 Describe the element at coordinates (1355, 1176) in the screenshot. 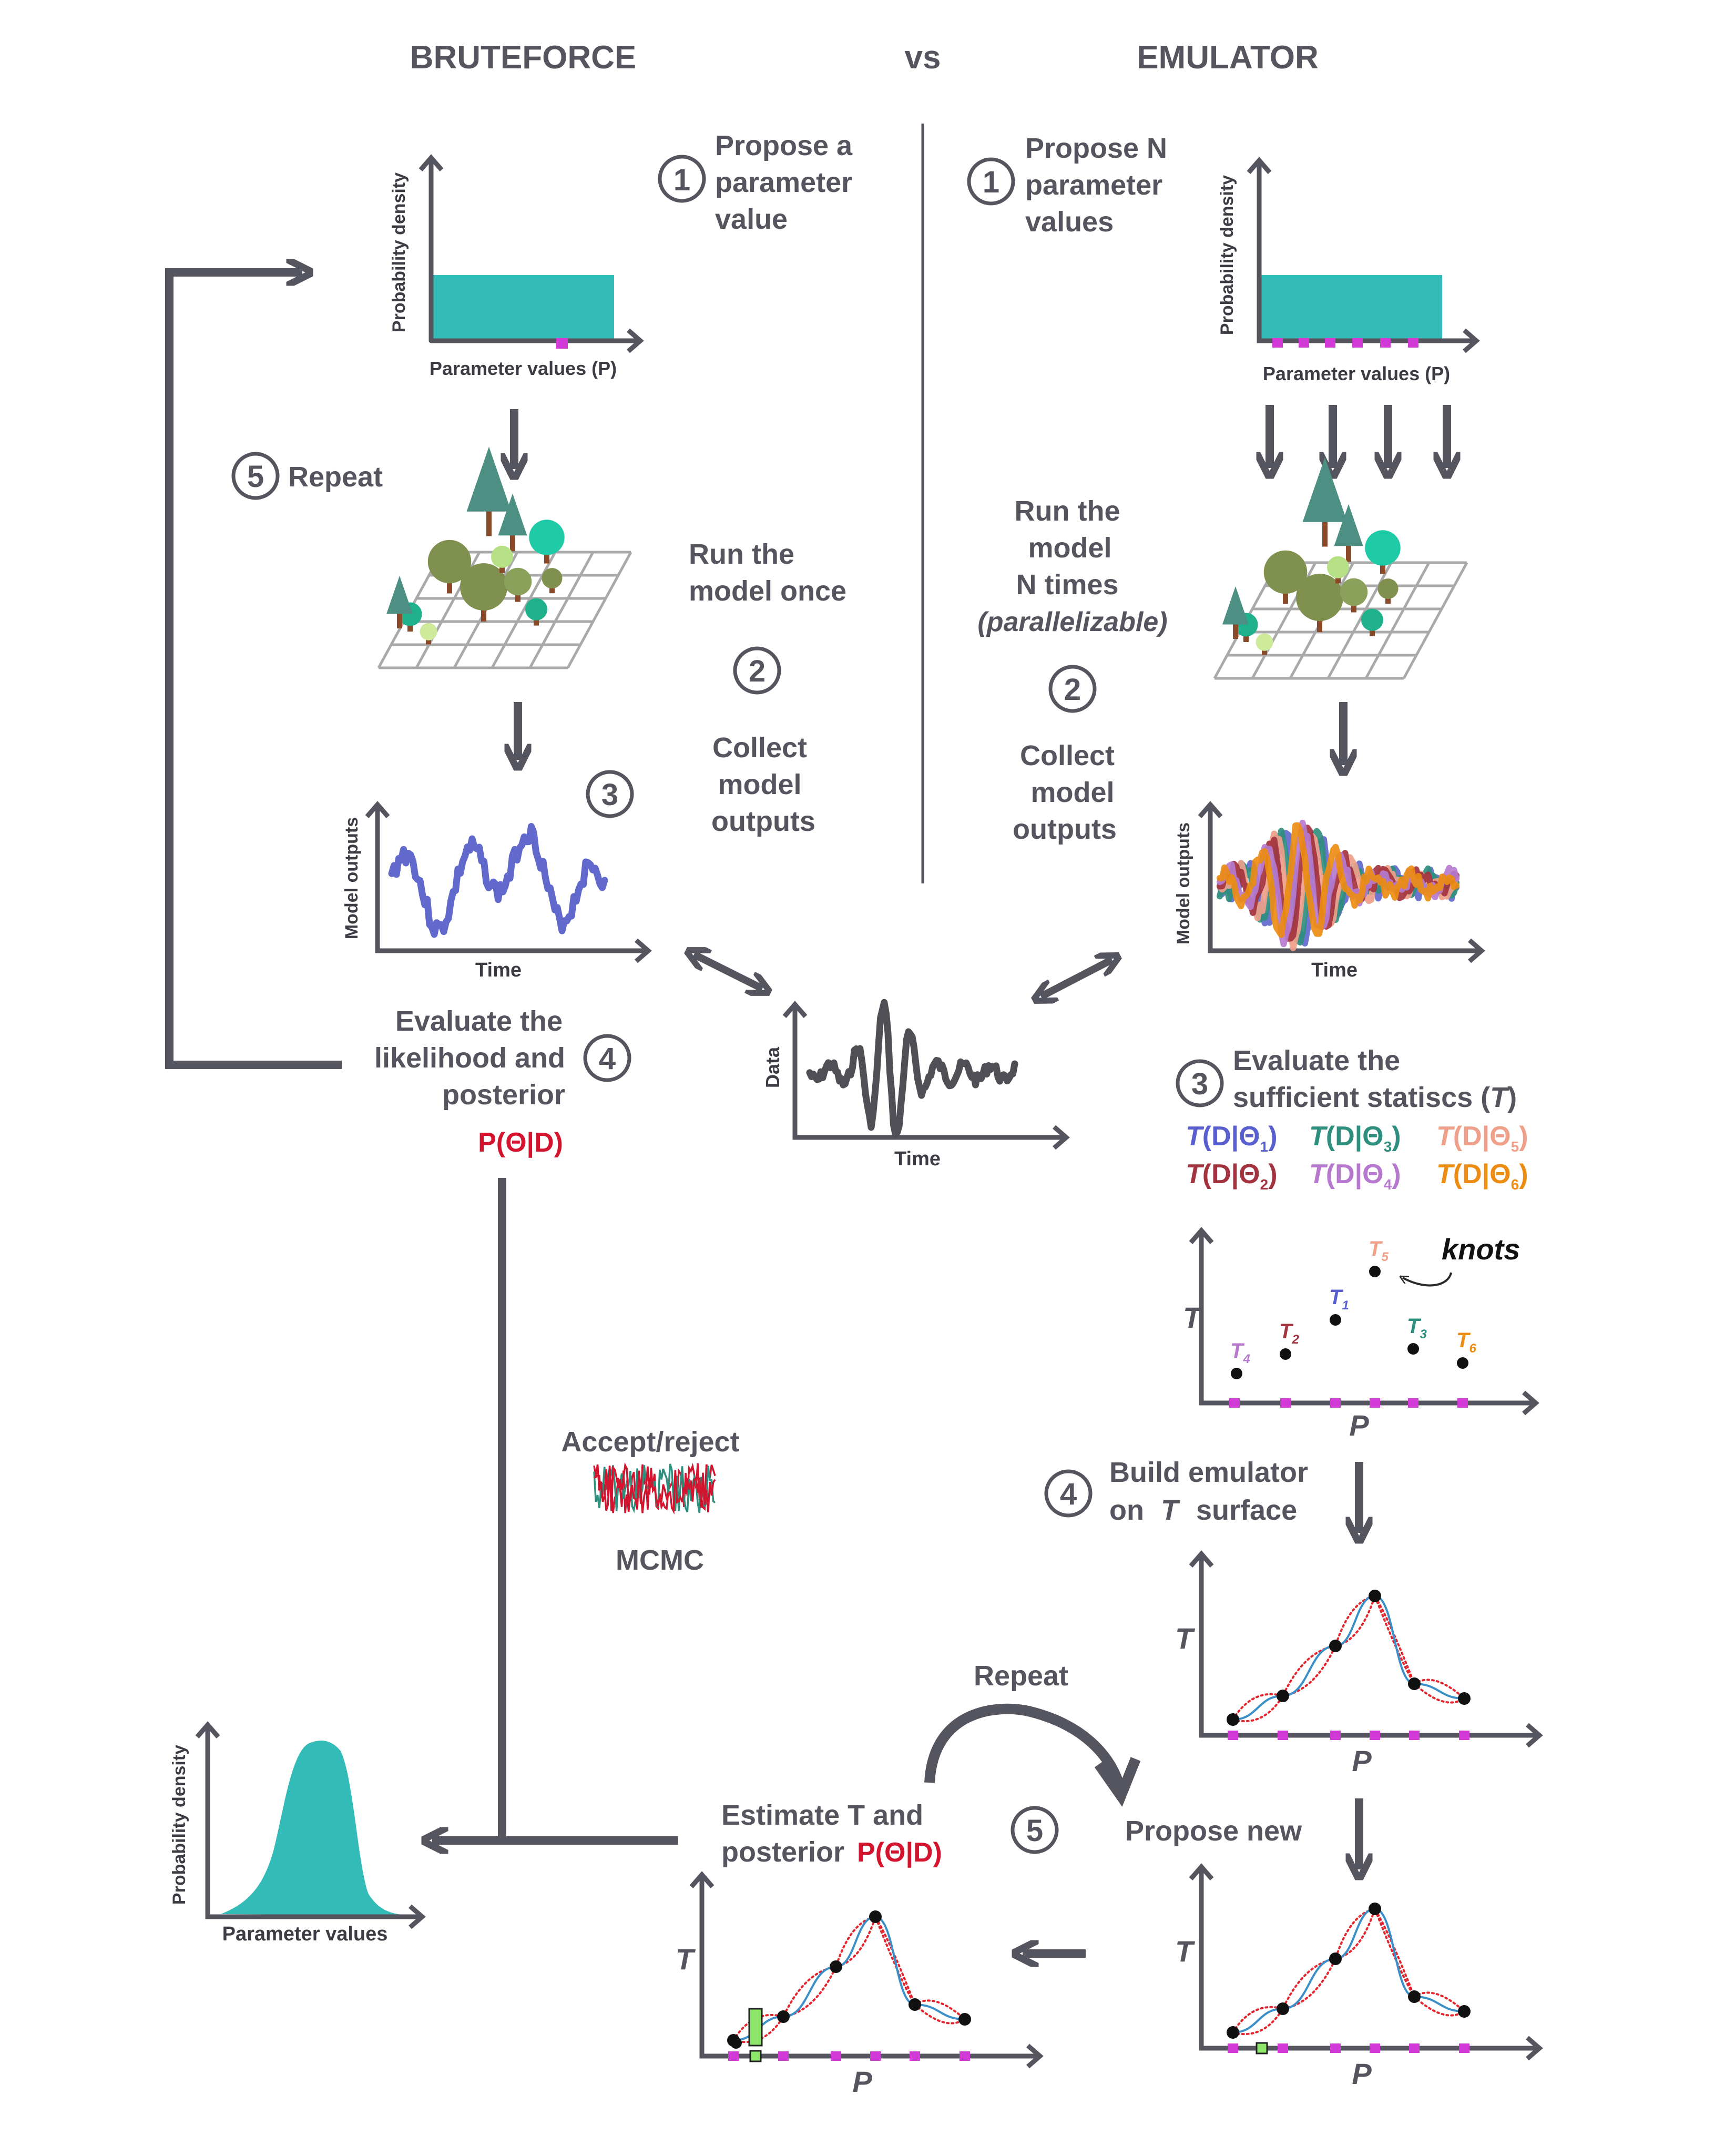

I see `sufficient-stat-5: T(D|Θ4)` at that location.